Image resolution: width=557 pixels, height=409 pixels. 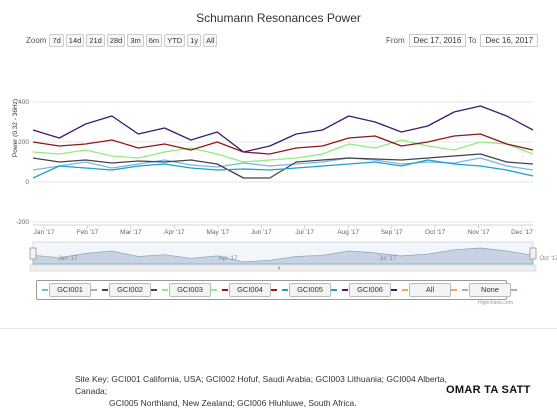 I want to click on x-tick-label: Jul '17, so click(x=304, y=232).